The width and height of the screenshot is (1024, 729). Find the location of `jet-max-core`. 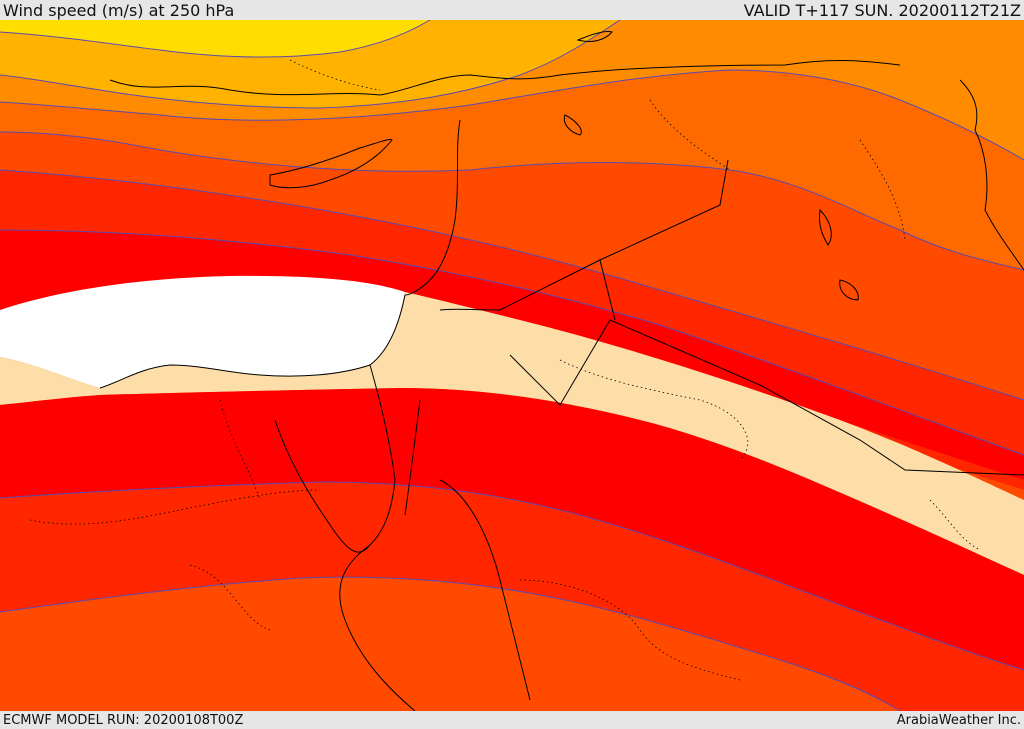

jet-max-core is located at coordinates (202, 331).